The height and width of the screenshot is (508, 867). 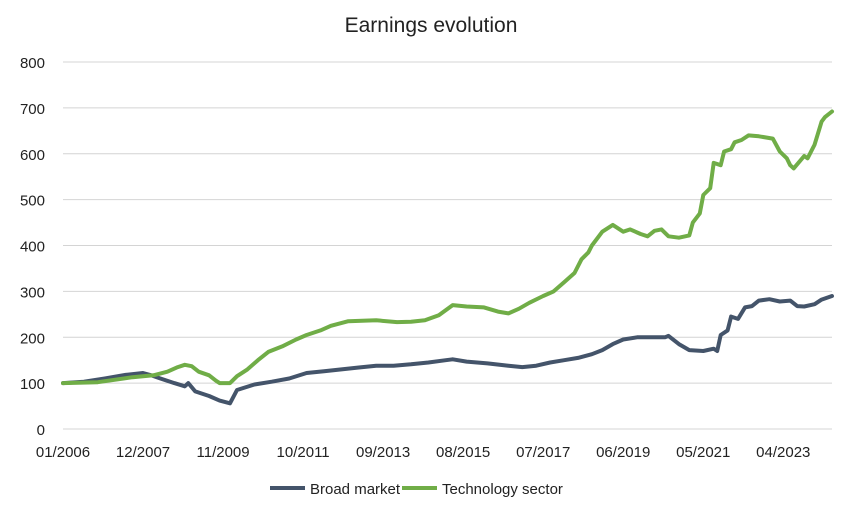 What do you see at coordinates (41, 430) in the screenshot?
I see `y-tick-label: 0` at bounding box center [41, 430].